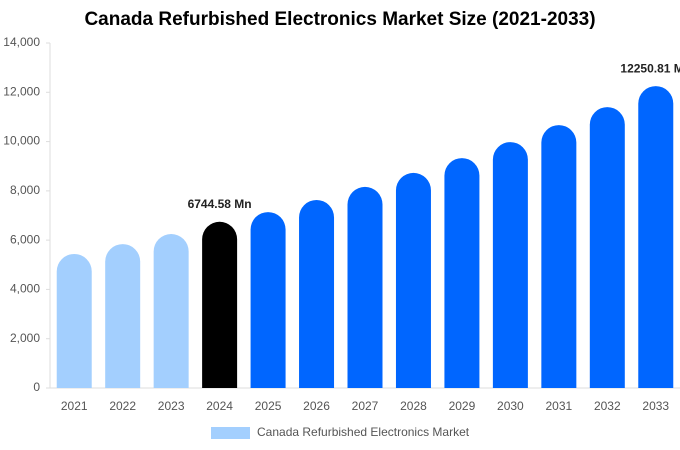 The image size is (680, 450). What do you see at coordinates (220, 204) in the screenshot?
I see `value-label: 6744.58 Mn` at bounding box center [220, 204].